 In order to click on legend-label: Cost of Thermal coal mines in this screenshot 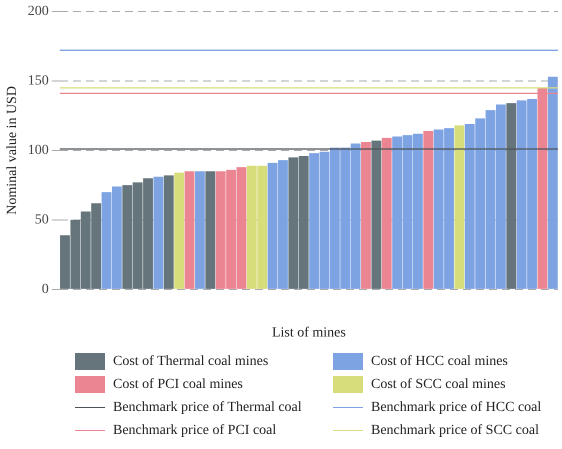, I will do `click(190, 362)`.